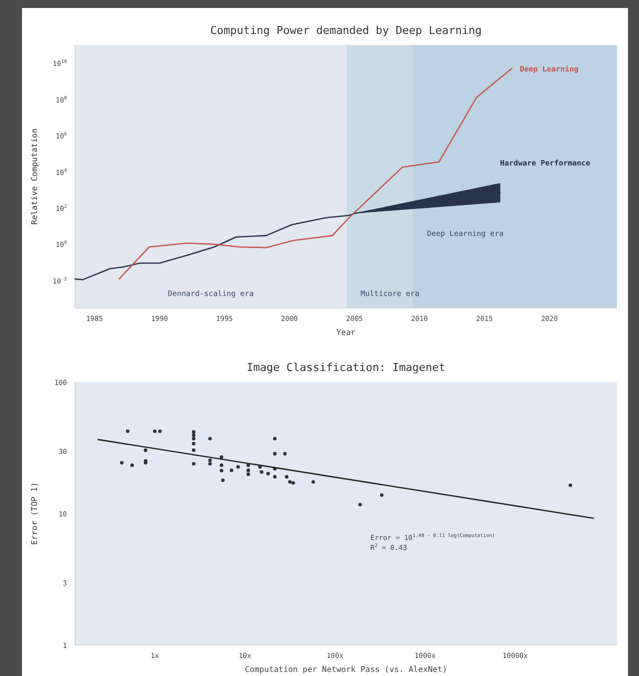  Describe the element at coordinates (346, 332) in the screenshot. I see `x-axis-title: Year` at that location.